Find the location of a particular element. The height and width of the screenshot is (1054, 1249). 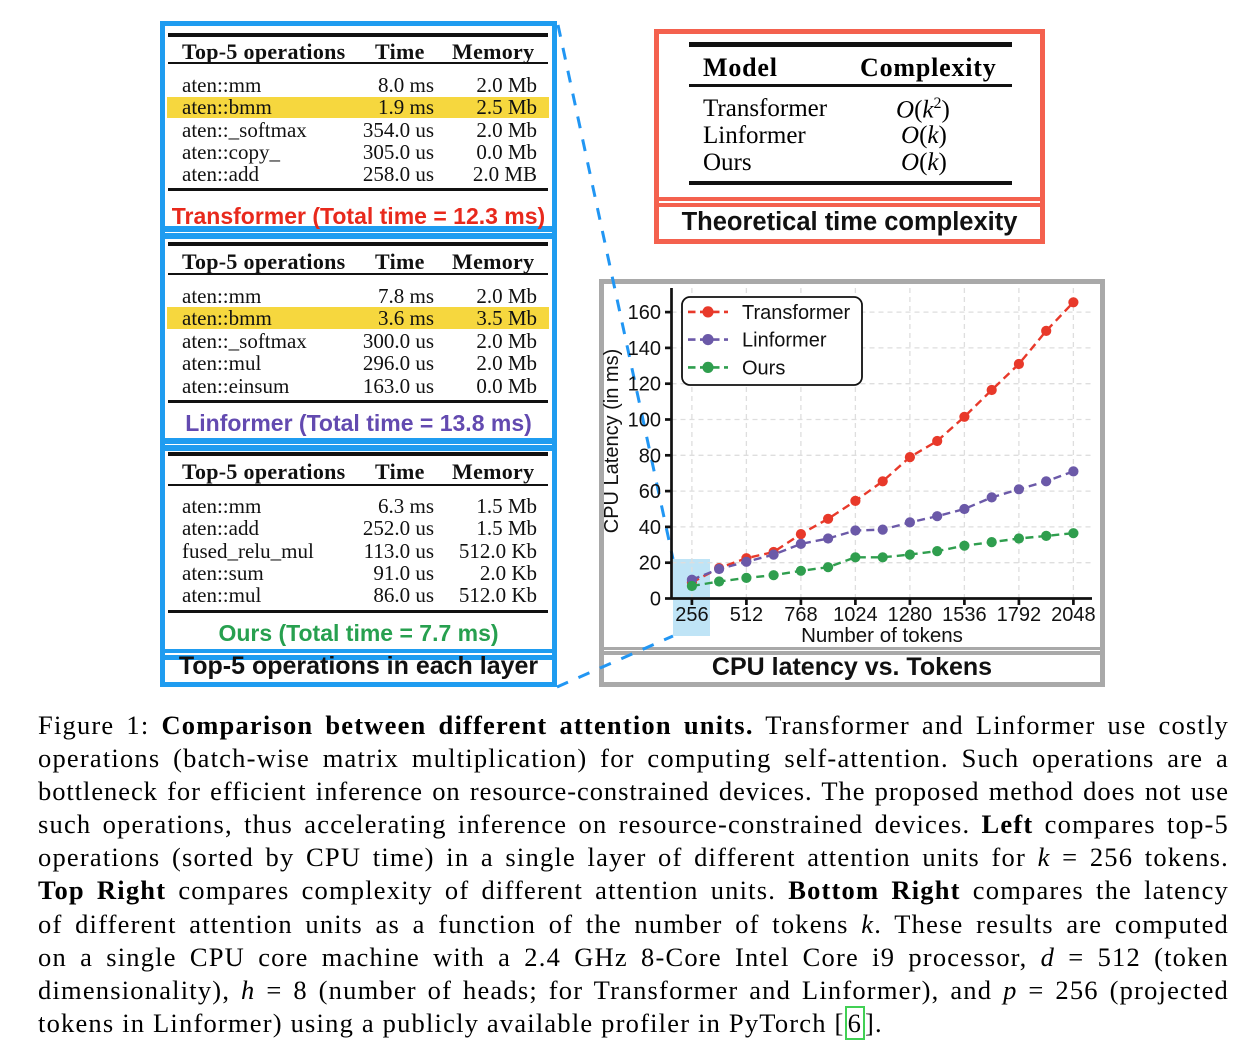

svg-text: 60 is located at coordinates (650, 492).